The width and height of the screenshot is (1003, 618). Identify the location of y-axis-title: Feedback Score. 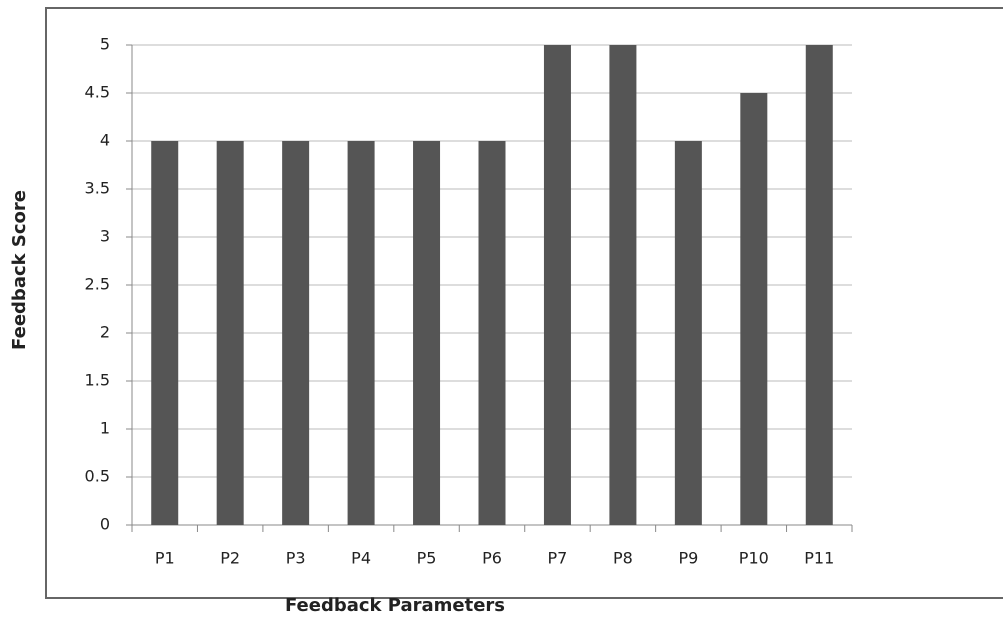
(19, 270).